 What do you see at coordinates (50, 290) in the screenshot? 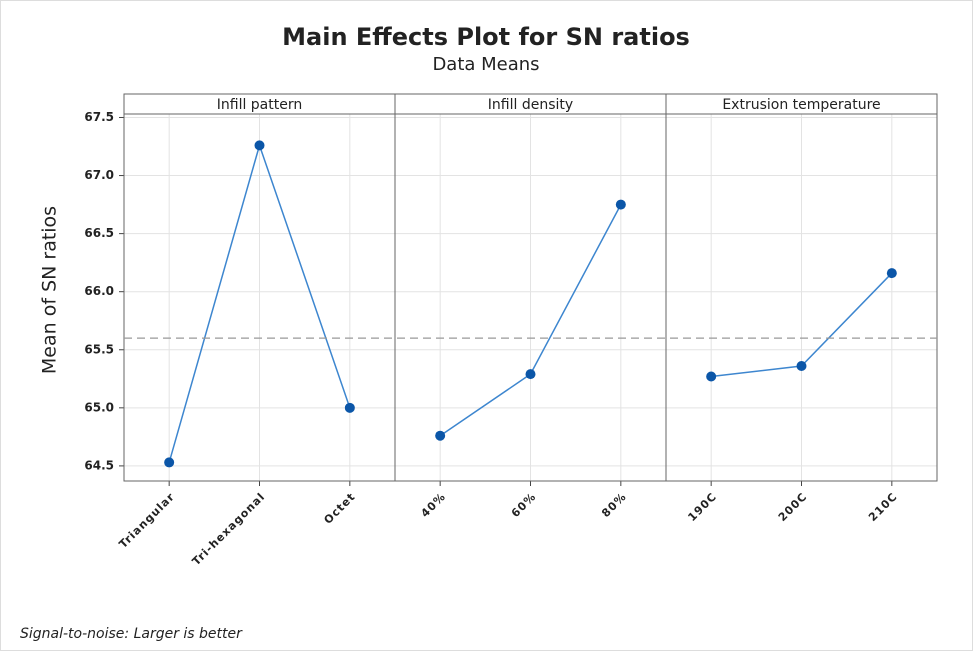
I see `y-axis-label: Mean of SN ratios` at bounding box center [50, 290].